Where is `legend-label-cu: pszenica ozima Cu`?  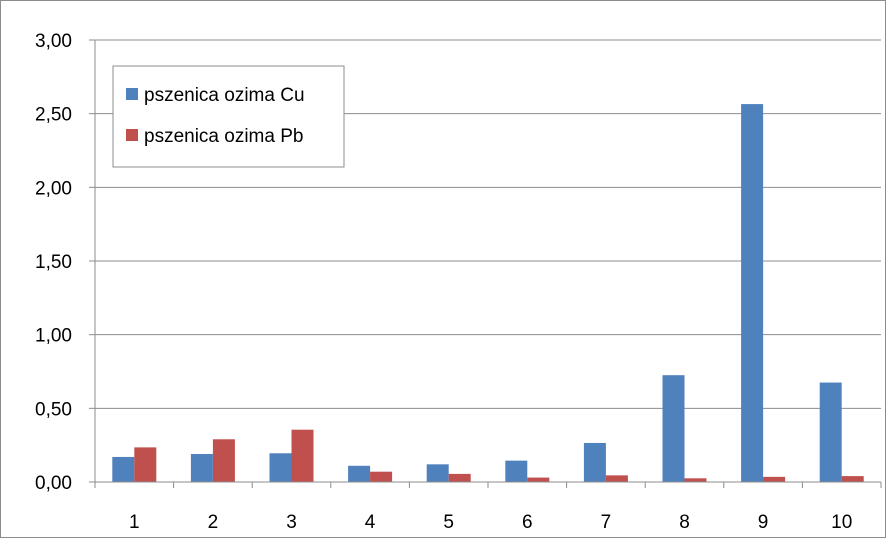 legend-label-cu: pszenica ozima Cu is located at coordinates (224, 95).